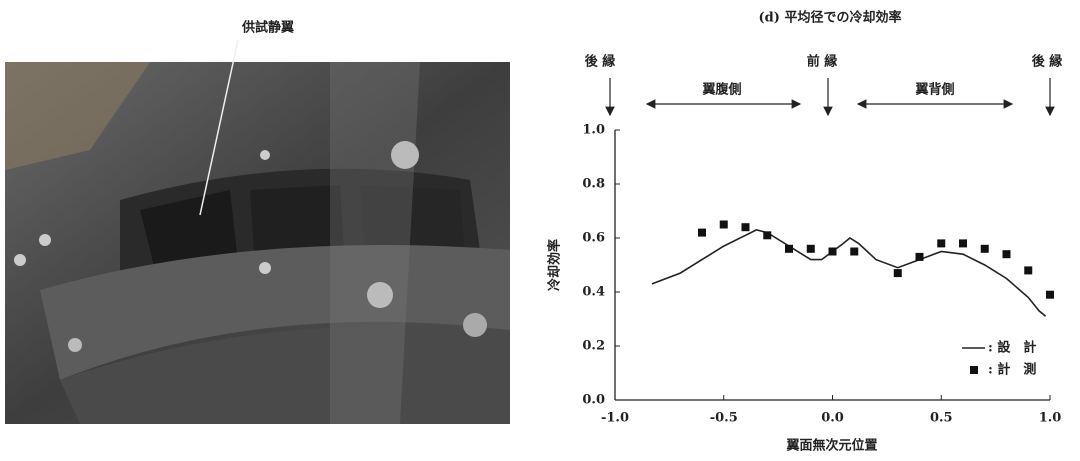 The width and height of the screenshot is (1080, 461). Describe the element at coordinates (1050, 418) in the screenshot. I see `x-tick-label: 1.0` at that location.